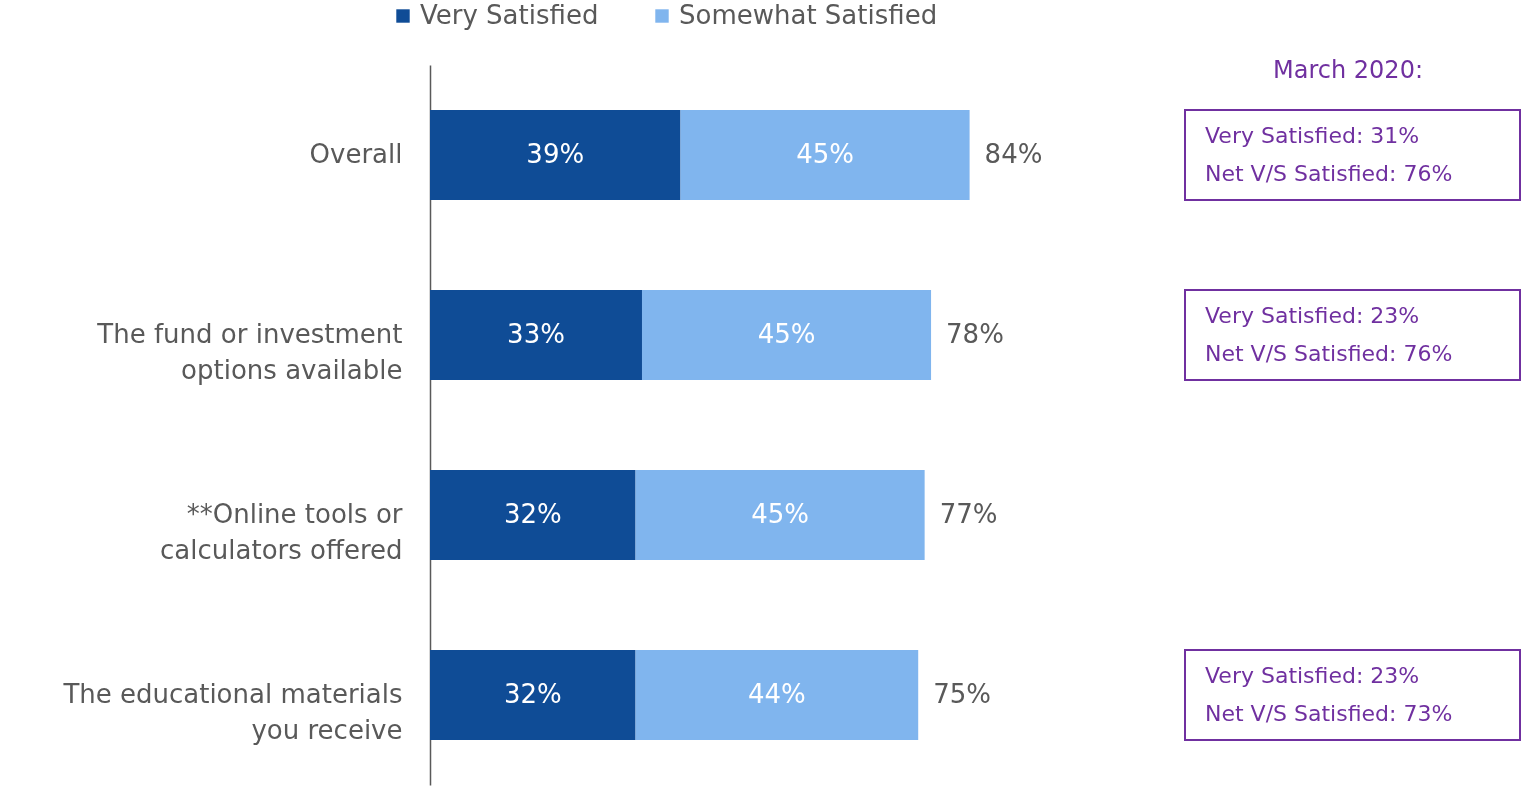 This screenshot has width=1523, height=787. What do you see at coordinates (509, 15) in the screenshot?
I see `legend-label: Very Satisfied` at bounding box center [509, 15].